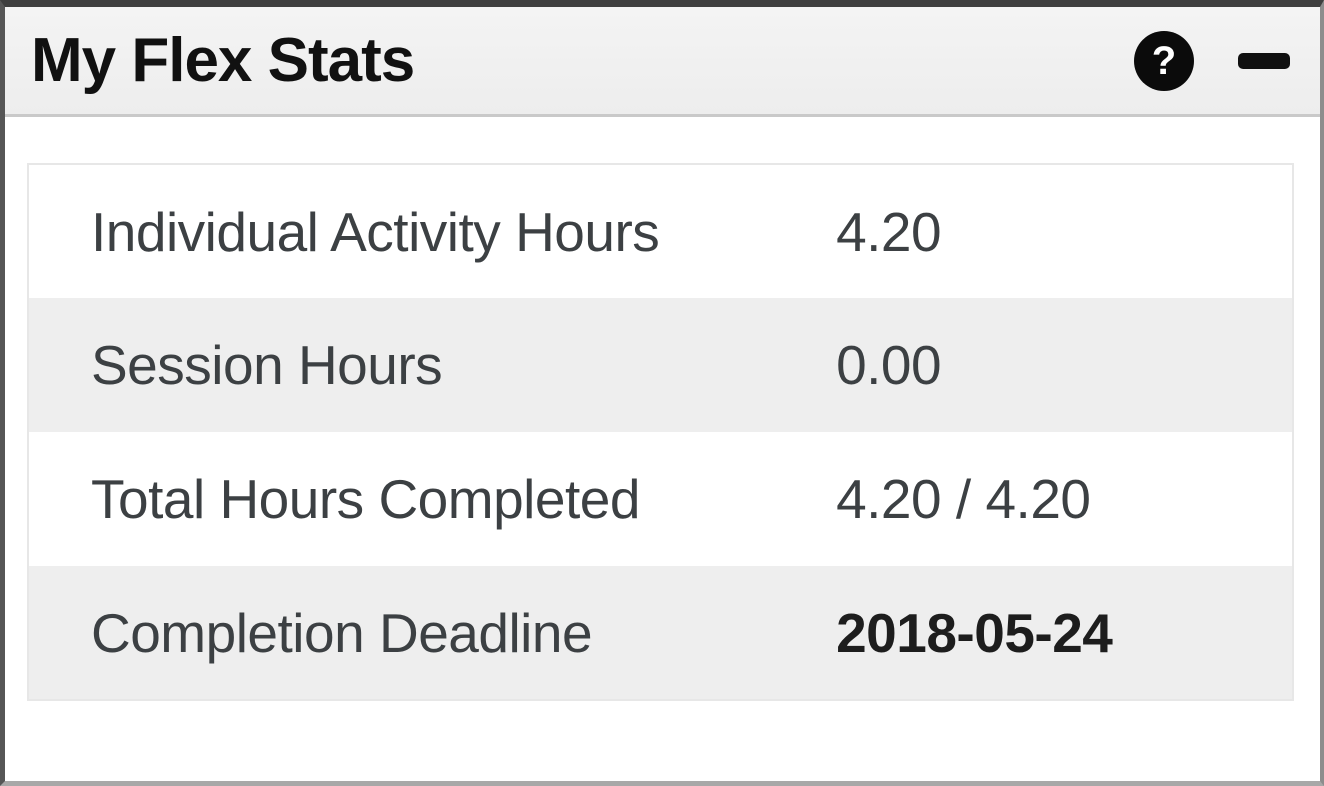 This screenshot has height=786, width=1324. What do you see at coordinates (1212, 60) in the screenshot?
I see `header-controls: ?` at bounding box center [1212, 60].